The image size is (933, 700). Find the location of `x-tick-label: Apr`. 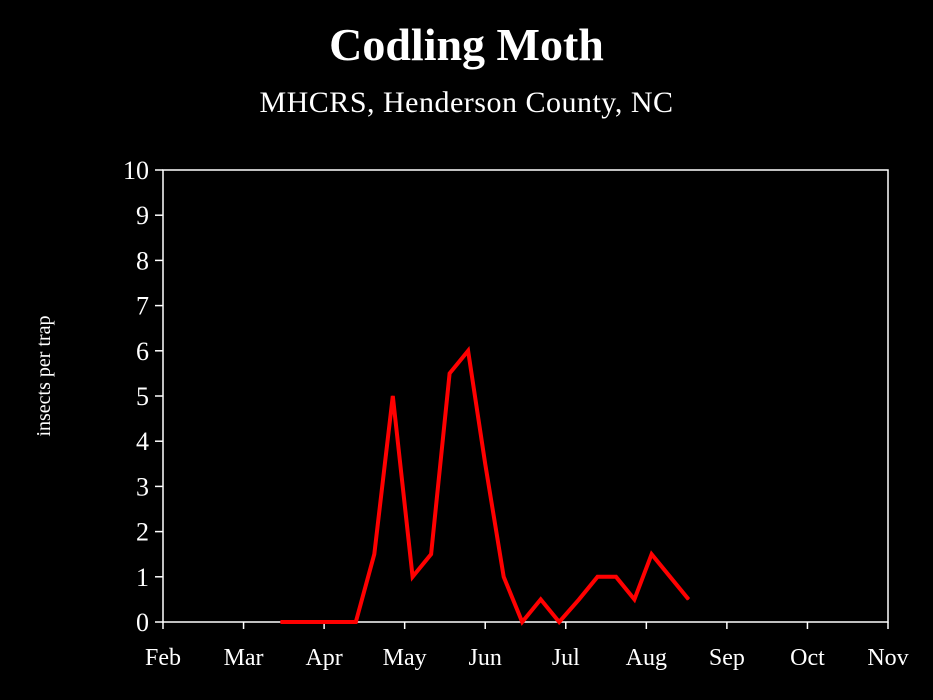

x-tick-label: Apr is located at coordinates (323, 658).